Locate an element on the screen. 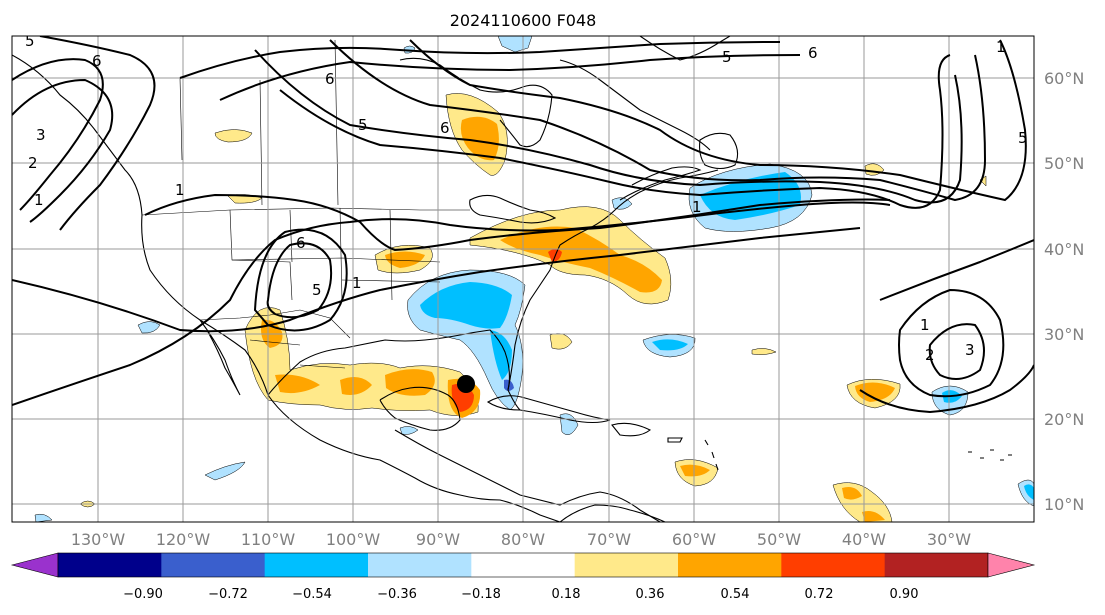  lon-label: 80°W is located at coordinates (523, 539).